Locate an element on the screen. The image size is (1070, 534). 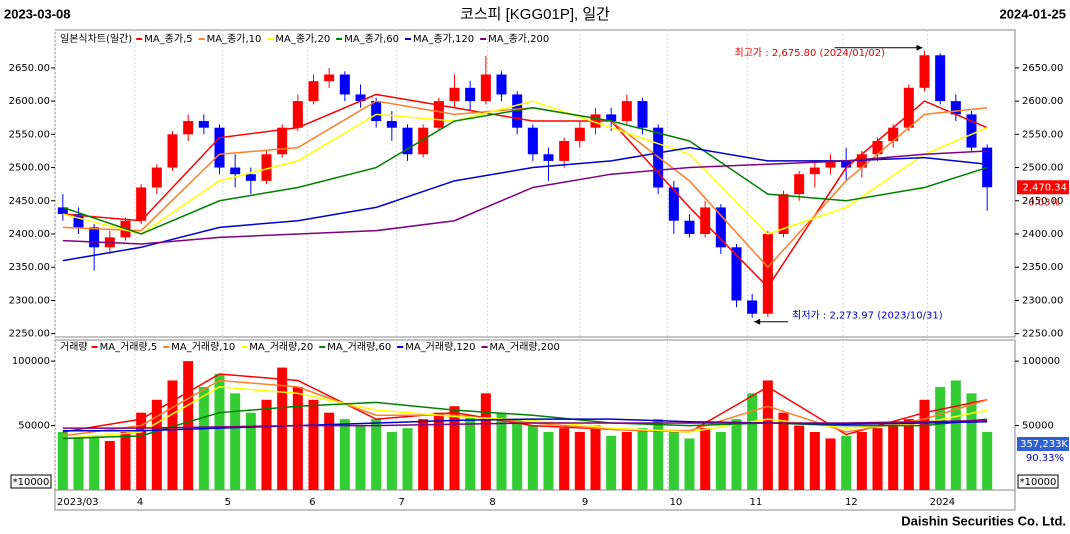
y-tick-label: 2450.00 is located at coordinates (1042, 201).